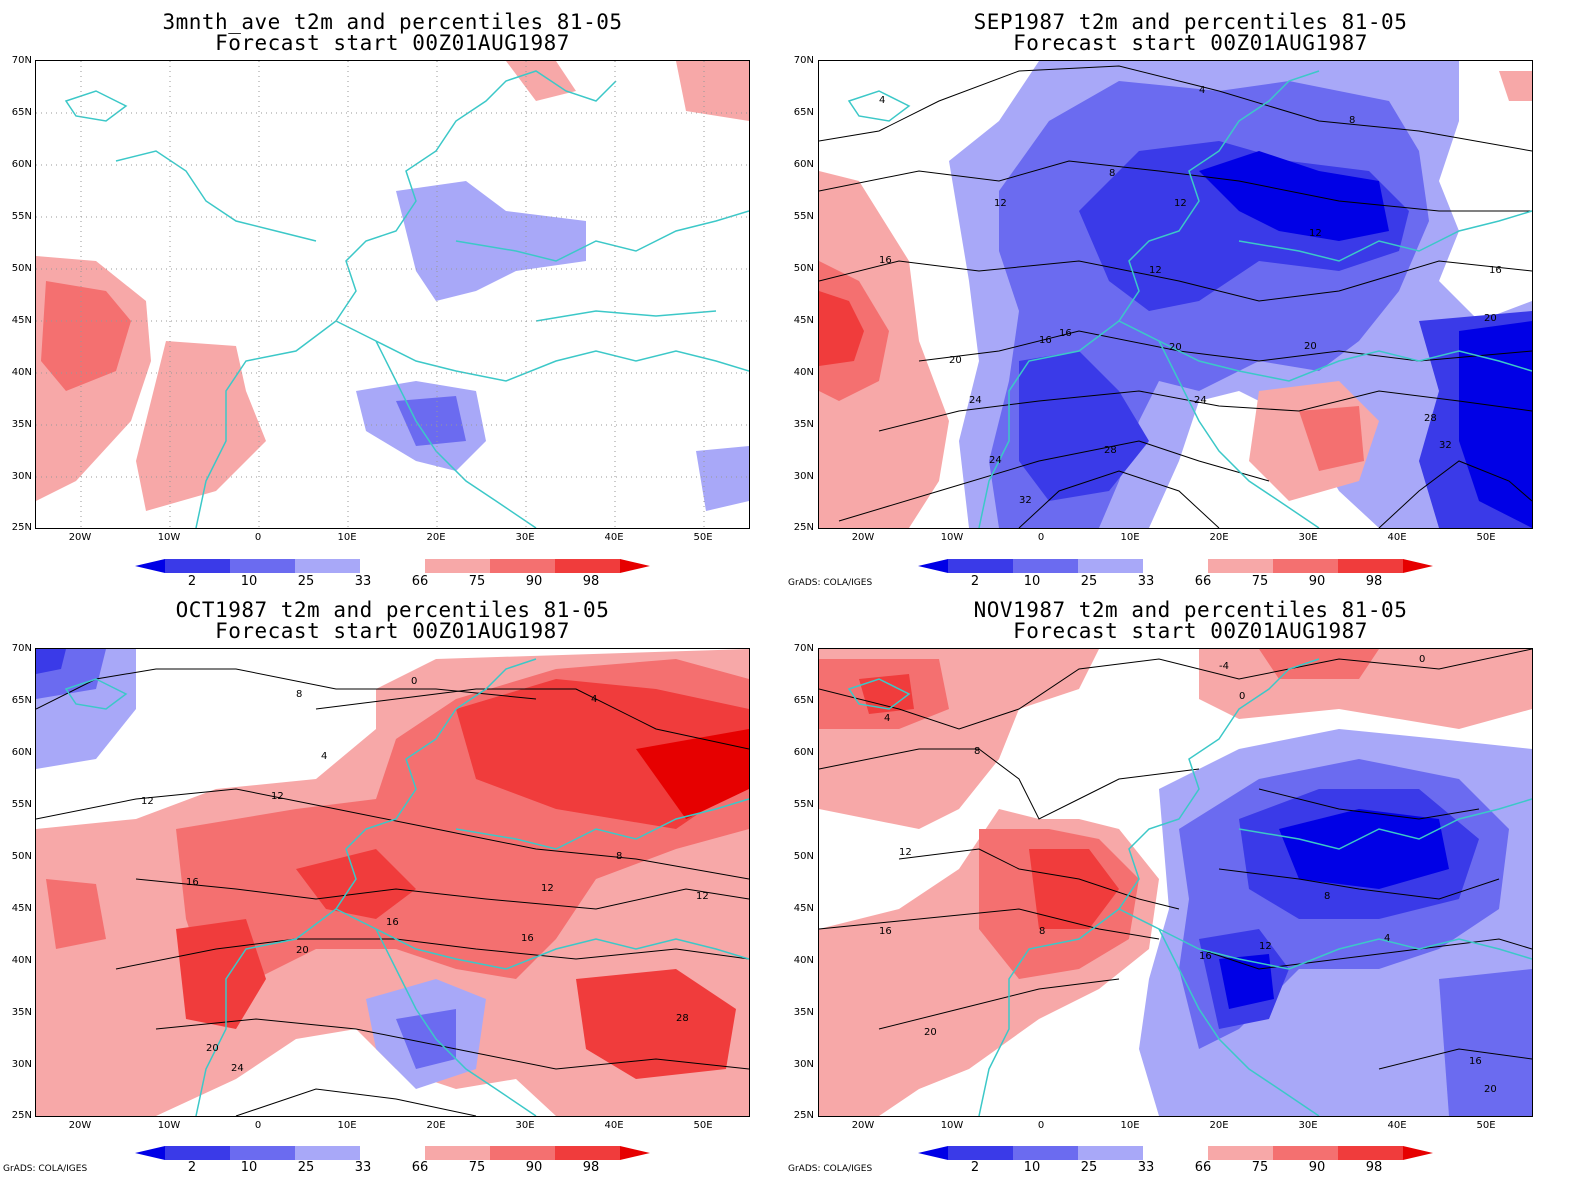 The width and height of the screenshot is (1596, 1196). I want to click on grads-credit: GrADS: COLA/IGES, so click(830, 1169).